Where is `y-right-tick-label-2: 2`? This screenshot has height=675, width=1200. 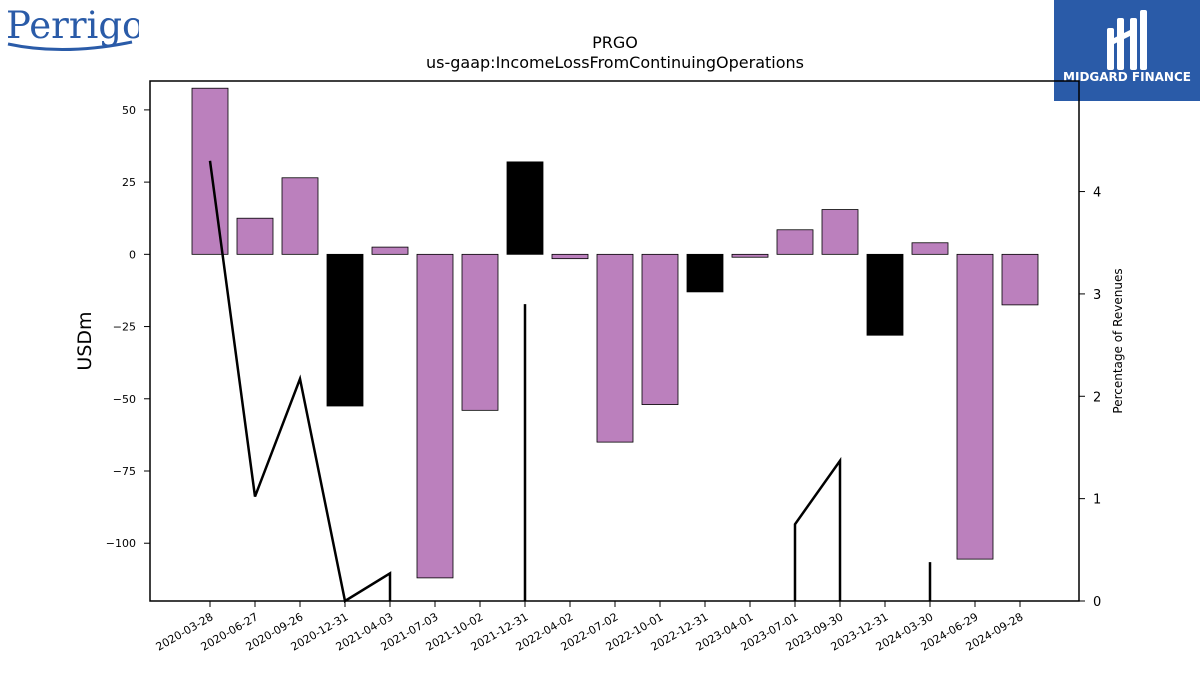
y-right-tick-label-2: 2 is located at coordinates (1097, 397).